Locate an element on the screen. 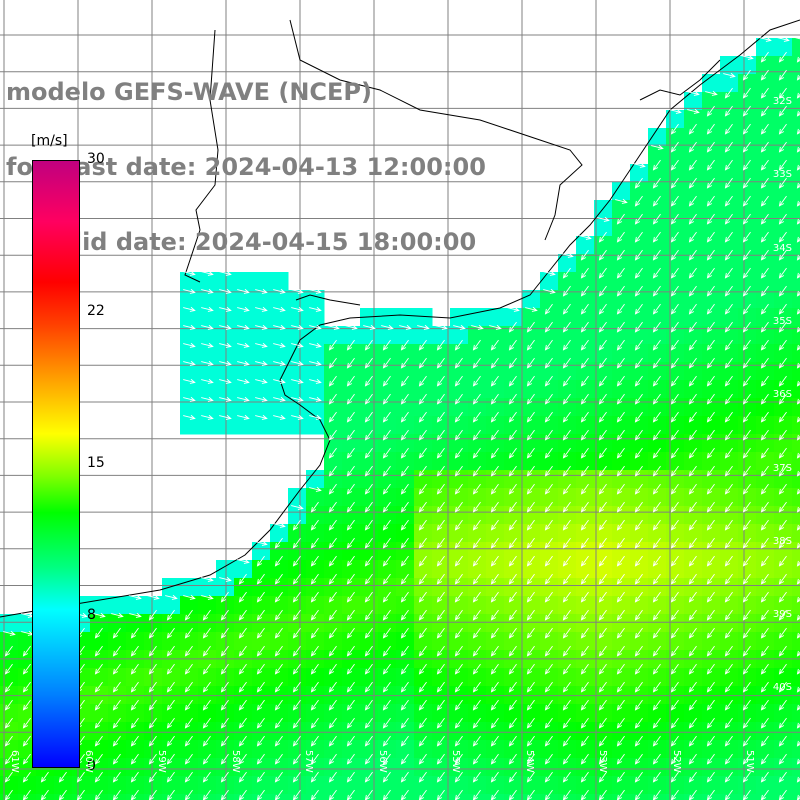 This screenshot has height=800, width=800. colorbar-tick-15: 15 is located at coordinates (96, 463).